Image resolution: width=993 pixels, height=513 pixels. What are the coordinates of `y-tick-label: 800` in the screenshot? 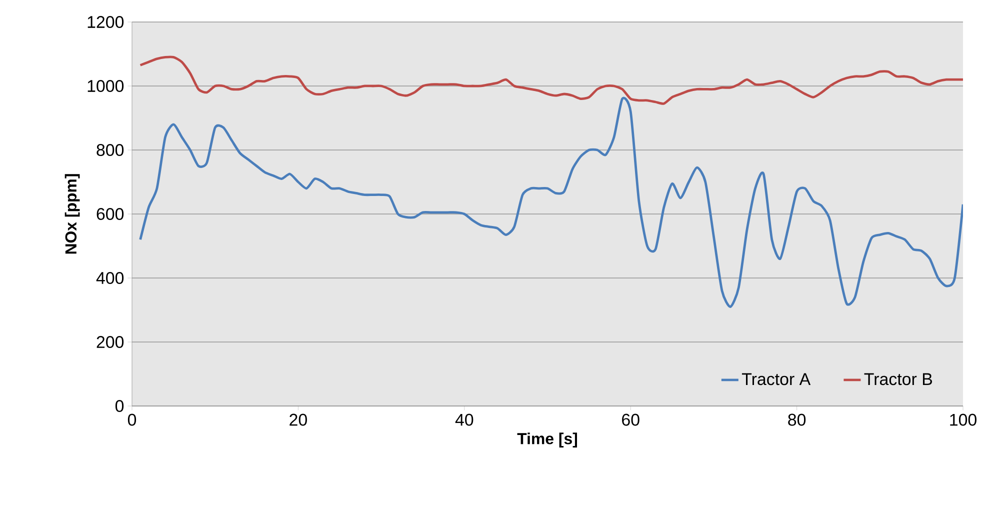 It's located at (110, 150).